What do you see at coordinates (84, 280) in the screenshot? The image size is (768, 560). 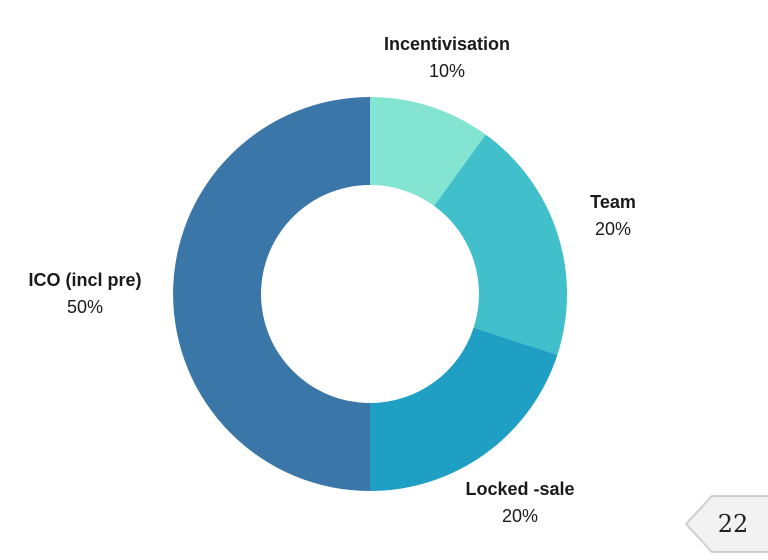 I see `slice-label-ico-incl-pre: ICO (incl pre)` at bounding box center [84, 280].